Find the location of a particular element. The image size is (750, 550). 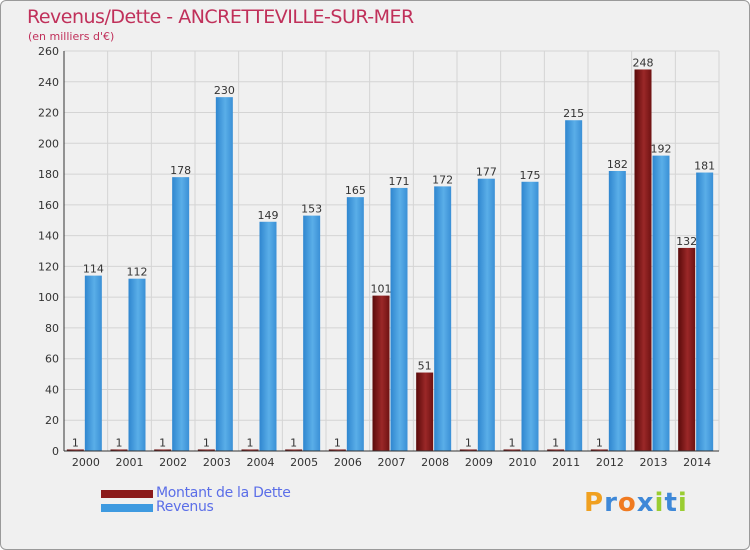

data-label: 177 is located at coordinates (486, 172).